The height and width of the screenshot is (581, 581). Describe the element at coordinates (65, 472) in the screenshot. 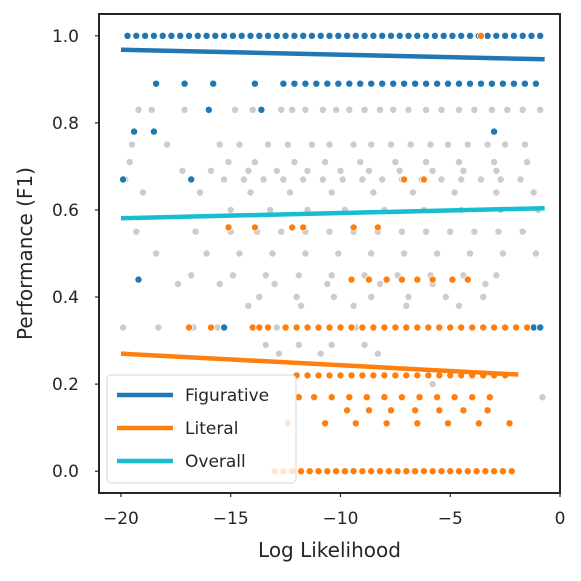

I see `y-tick-label: 0.0` at that location.